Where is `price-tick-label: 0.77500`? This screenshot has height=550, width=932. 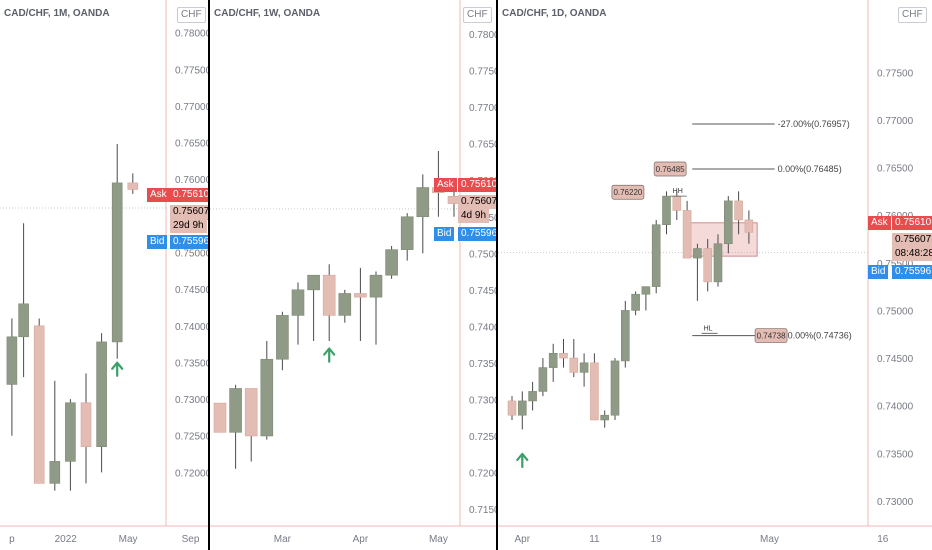
price-tick-label: 0.77500 is located at coordinates (895, 73).